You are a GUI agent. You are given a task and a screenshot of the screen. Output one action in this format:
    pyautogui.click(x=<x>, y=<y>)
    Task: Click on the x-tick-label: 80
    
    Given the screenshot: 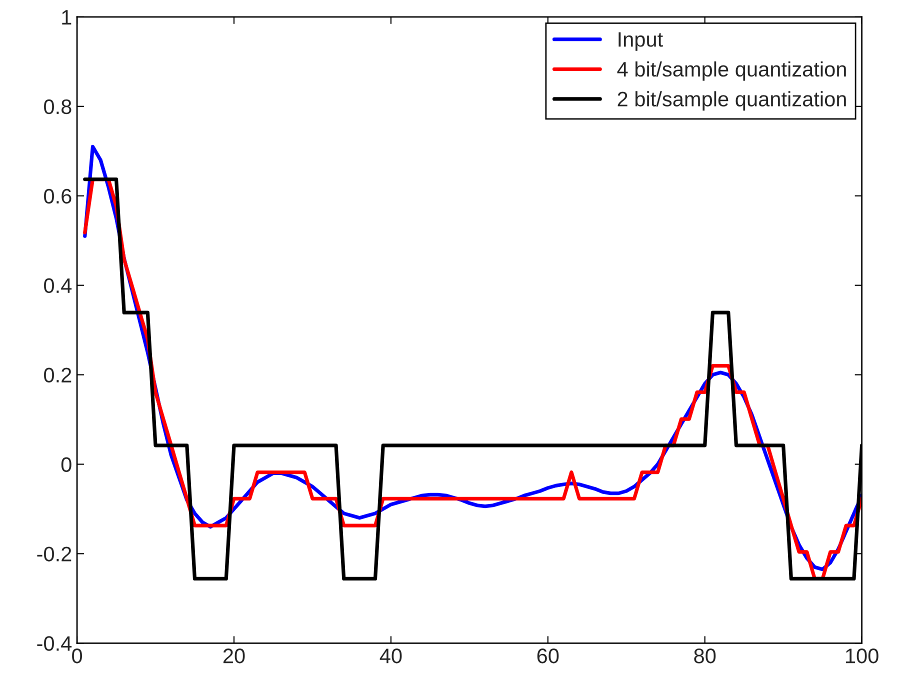 What is the action you would take?
    pyautogui.click(x=705, y=656)
    